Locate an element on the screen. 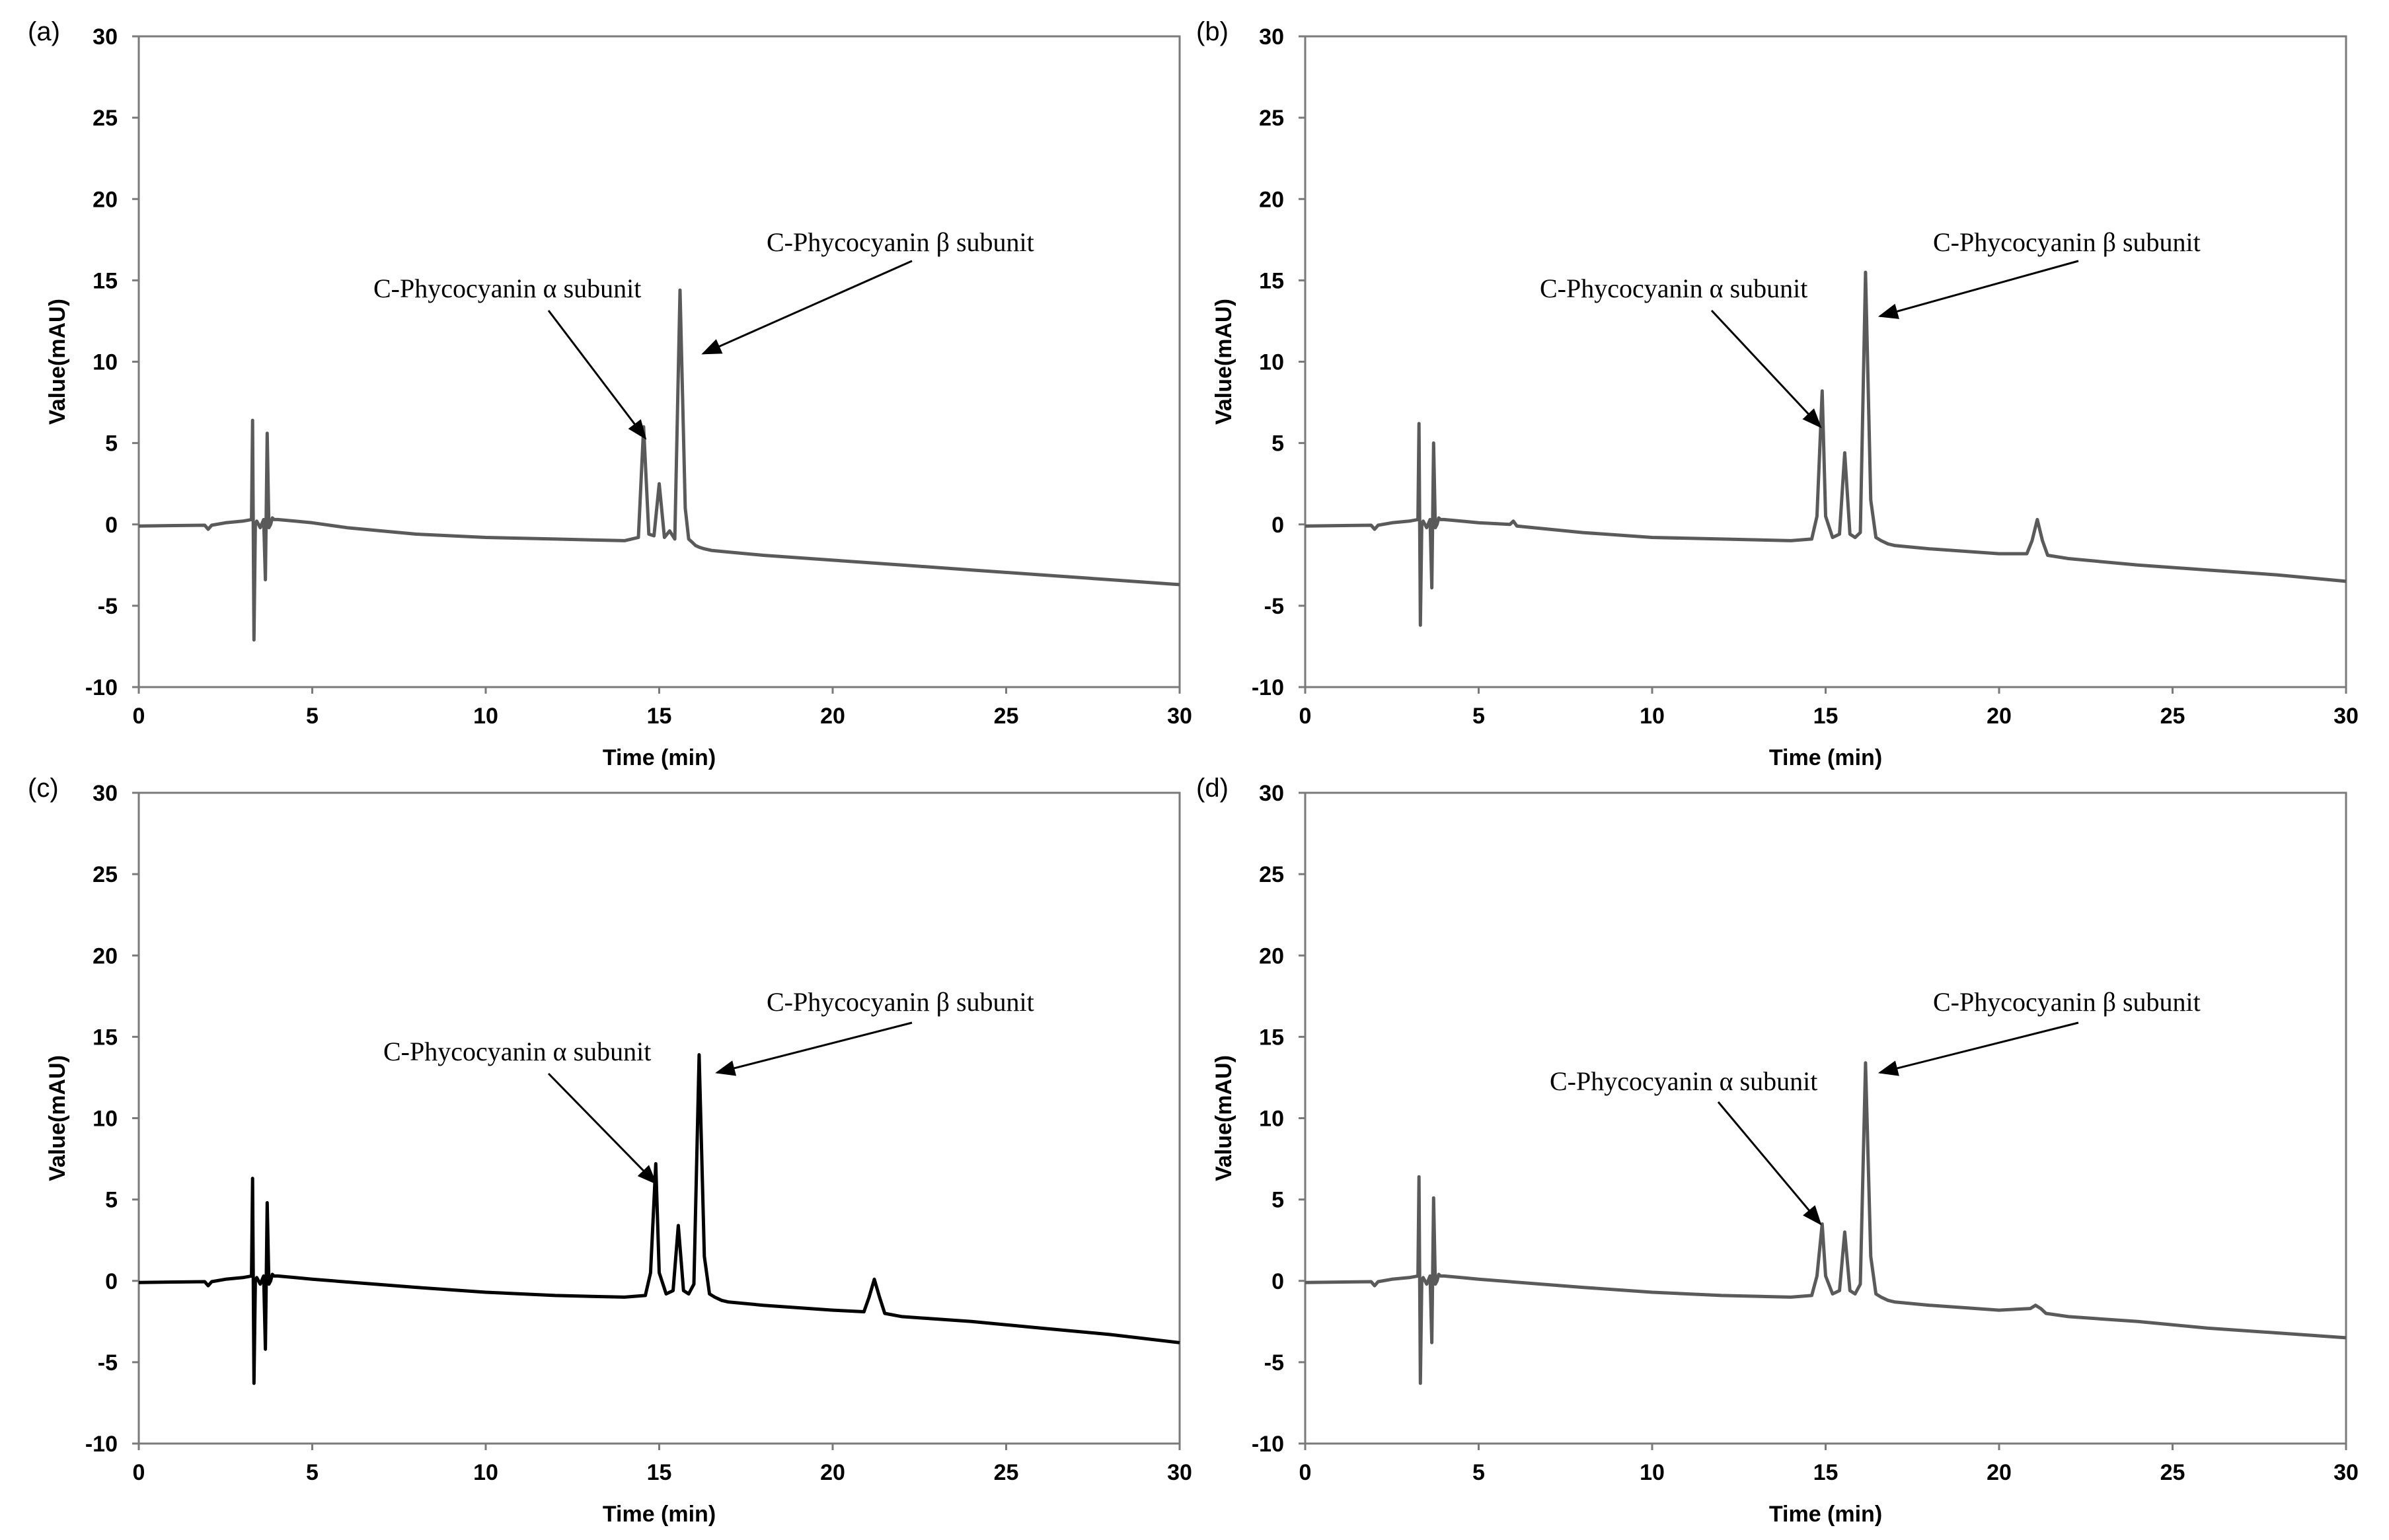  panel-label: (d) is located at coordinates (1212, 789).